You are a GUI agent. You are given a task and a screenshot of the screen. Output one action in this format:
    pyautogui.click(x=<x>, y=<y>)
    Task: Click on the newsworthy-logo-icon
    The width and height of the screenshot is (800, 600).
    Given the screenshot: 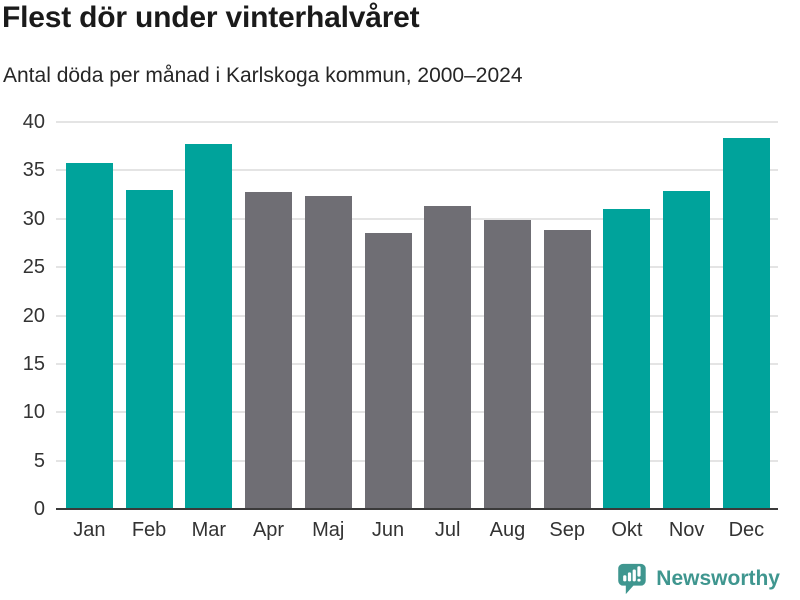 What is the action you would take?
    pyautogui.click(x=632, y=579)
    